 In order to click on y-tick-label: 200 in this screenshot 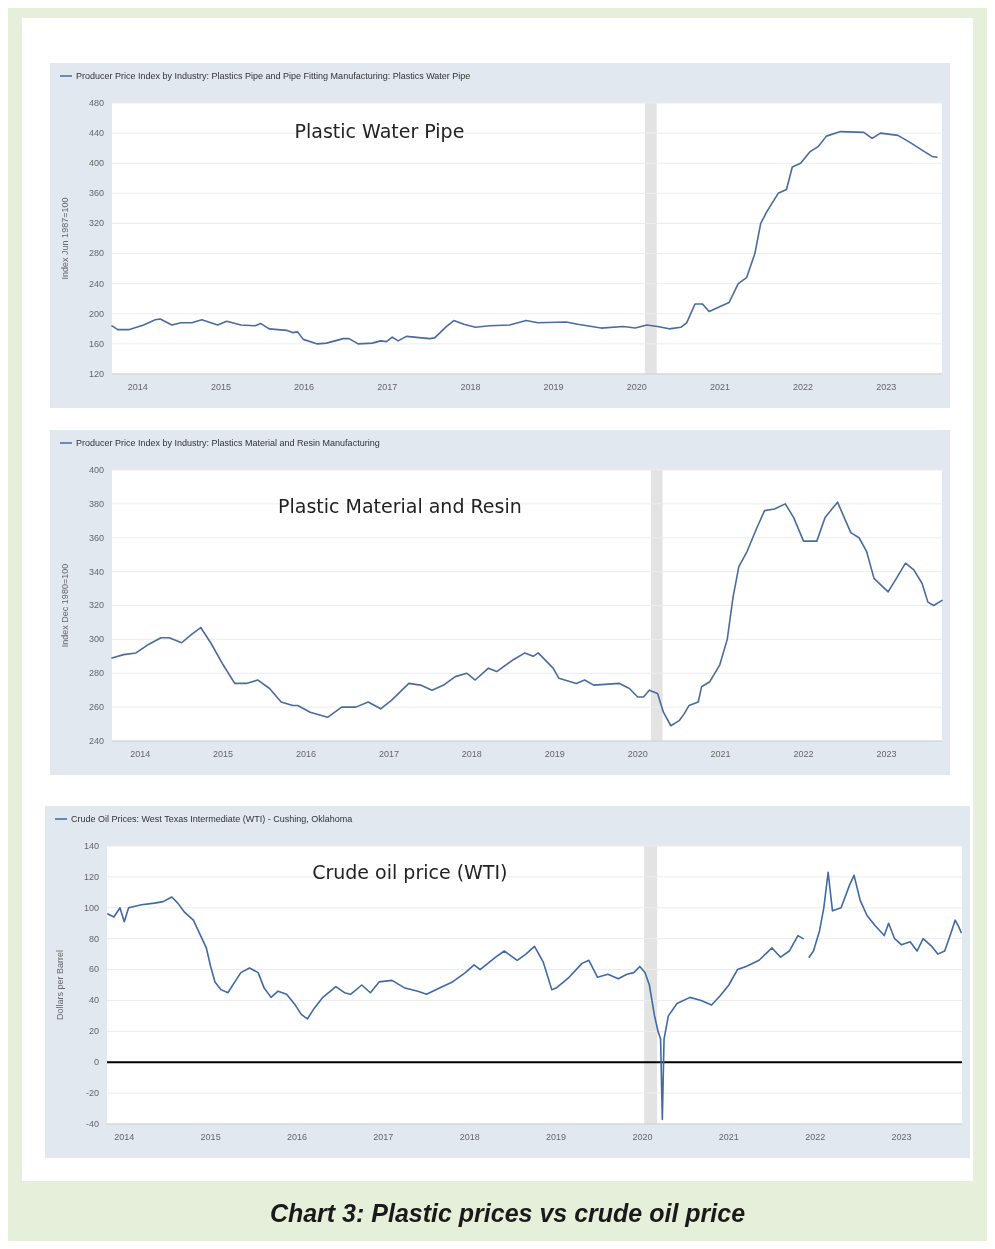, I will do `click(96, 313)`.